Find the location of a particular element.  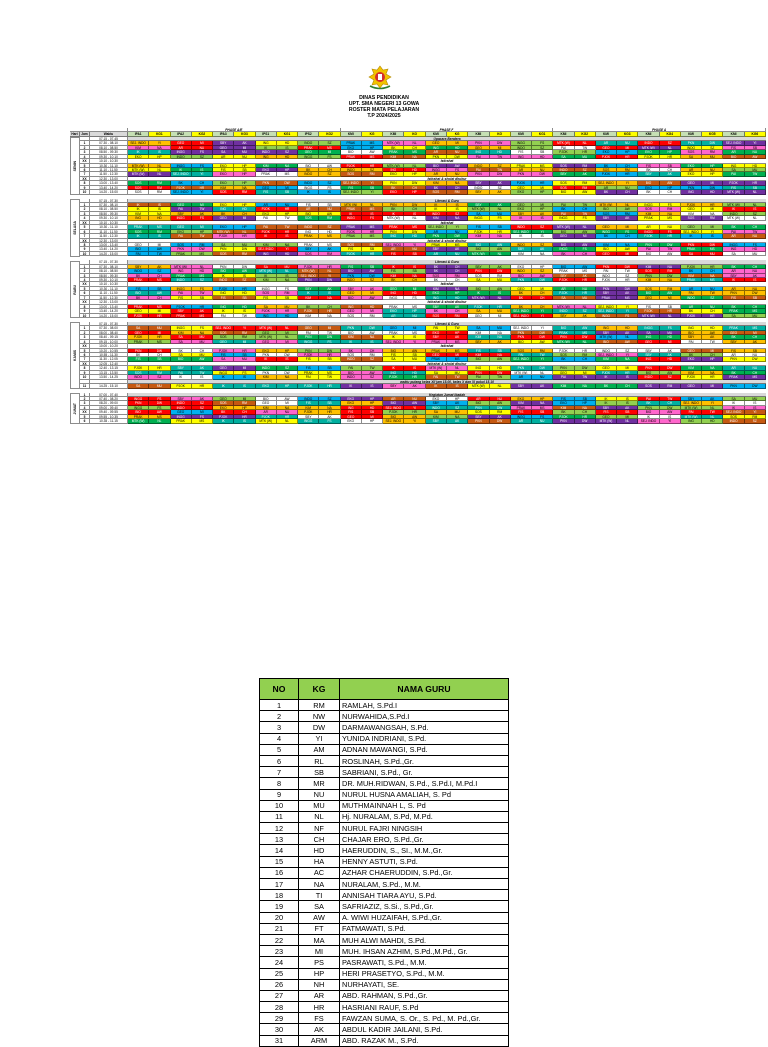

roster-cell: NA is located at coordinates (713, 368).